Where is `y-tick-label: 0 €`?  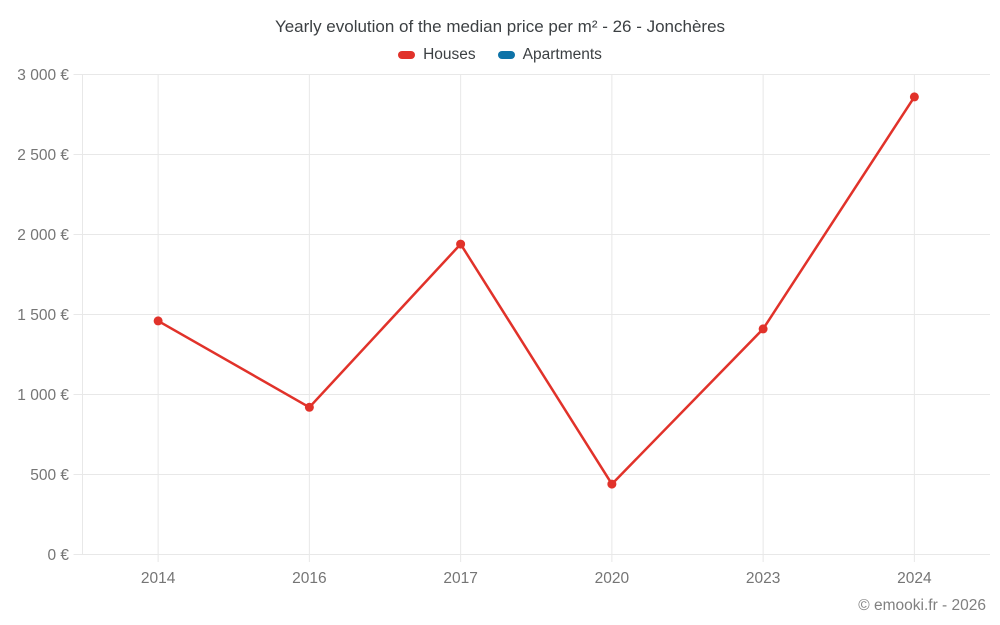 y-tick-label: 0 € is located at coordinates (58, 555).